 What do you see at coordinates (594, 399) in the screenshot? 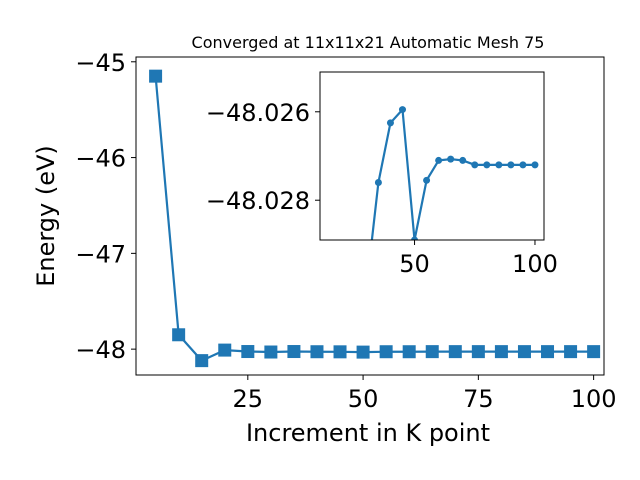
I see `x-tick-label: 100` at bounding box center [594, 399].